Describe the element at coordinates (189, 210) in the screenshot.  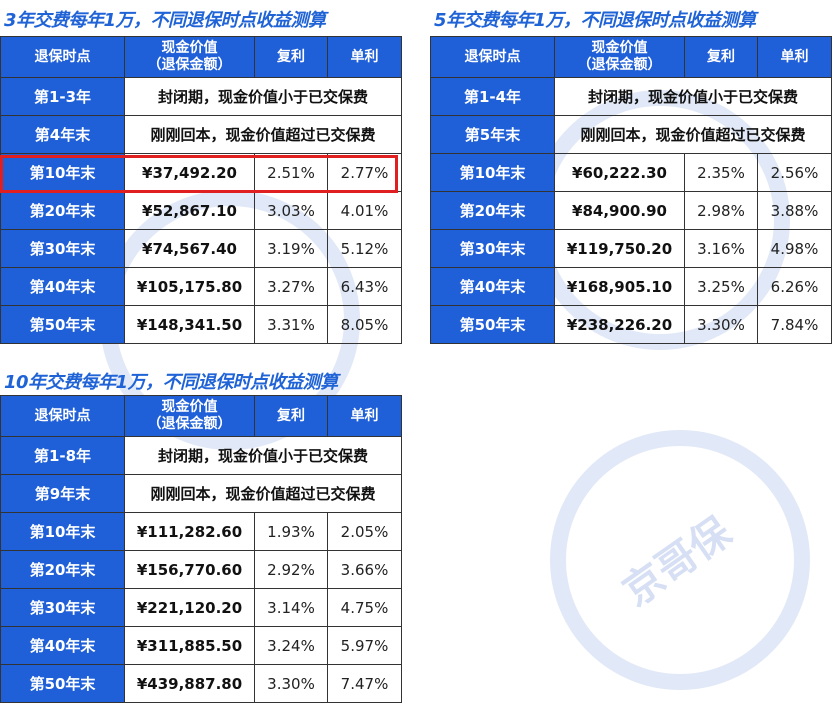
I see `cash-value: ¥52,867.10` at that location.